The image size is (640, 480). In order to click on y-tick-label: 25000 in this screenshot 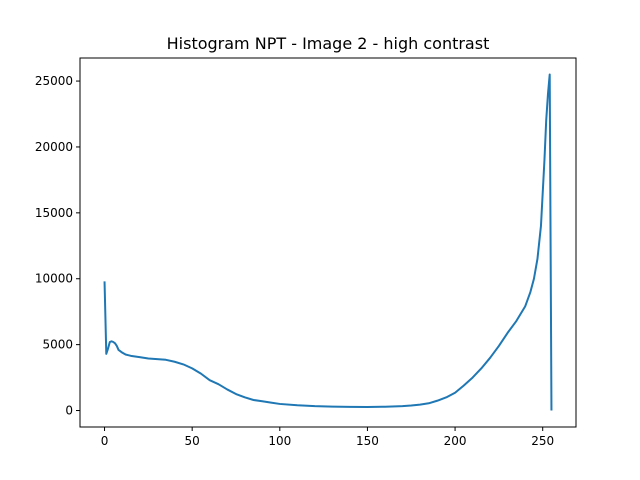, I will do `click(54, 81)`.